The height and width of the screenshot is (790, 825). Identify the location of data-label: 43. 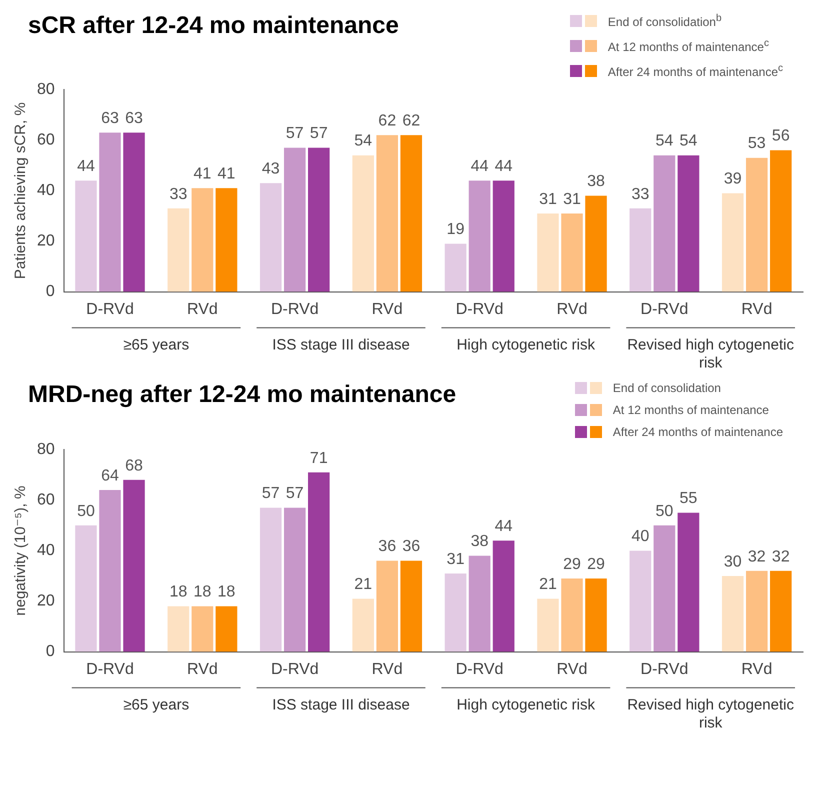
(271, 169).